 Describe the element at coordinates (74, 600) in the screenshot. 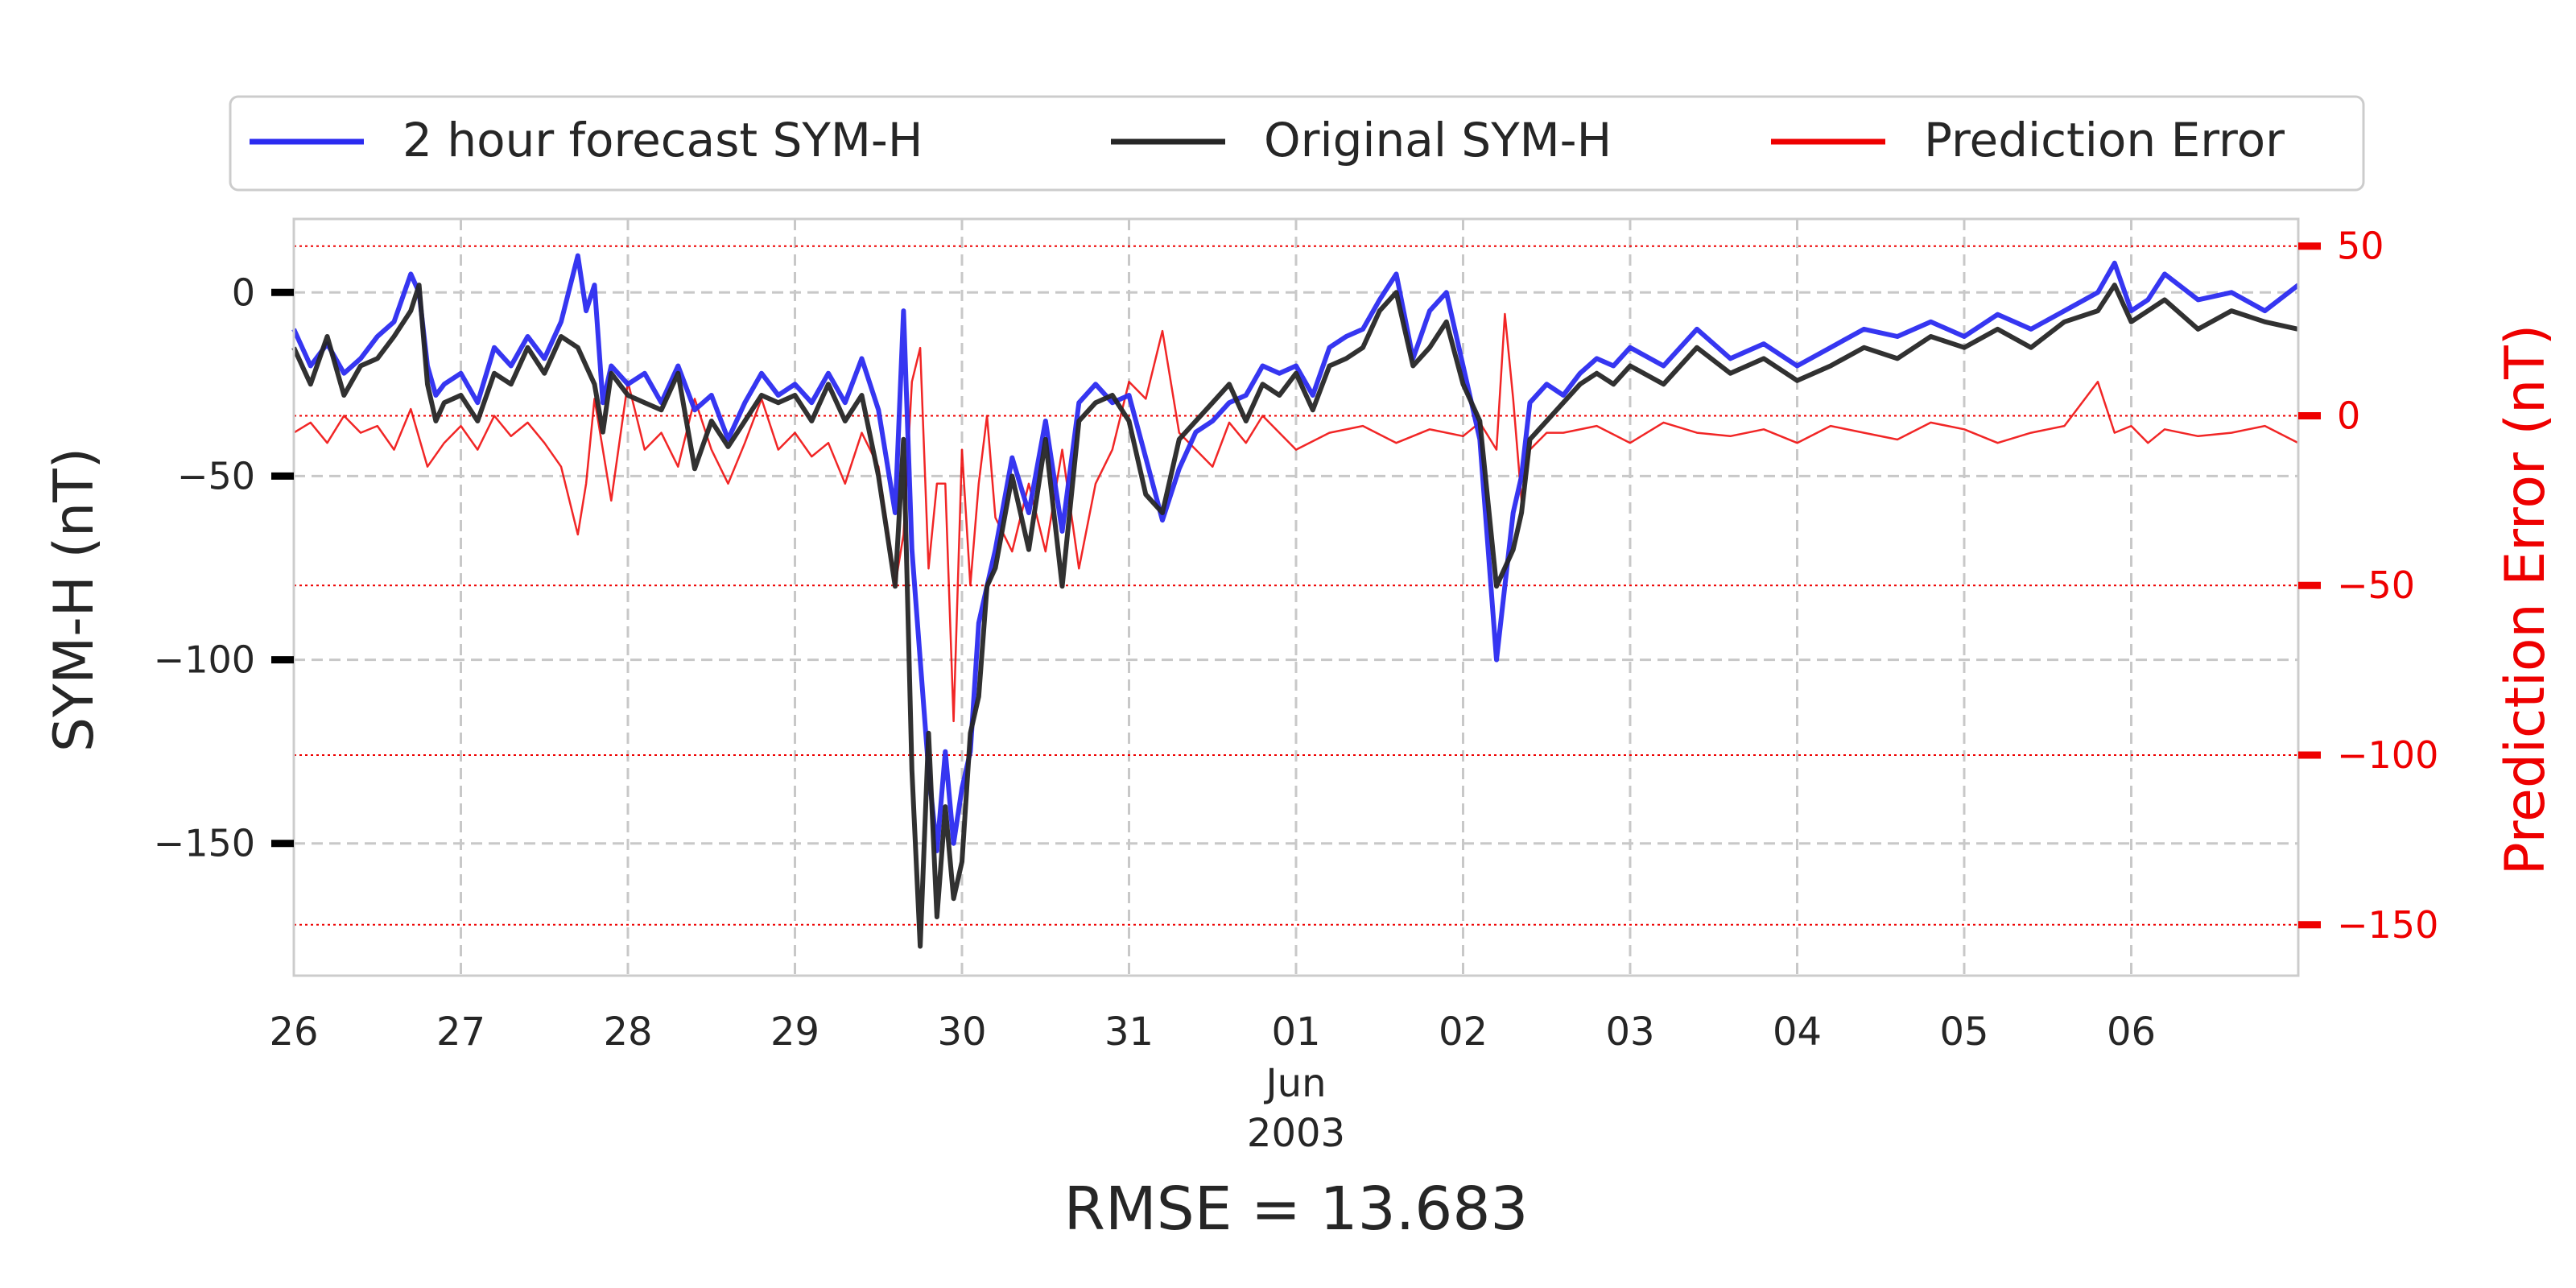

I see `left-axis-title: SYM-H (nT)` at that location.